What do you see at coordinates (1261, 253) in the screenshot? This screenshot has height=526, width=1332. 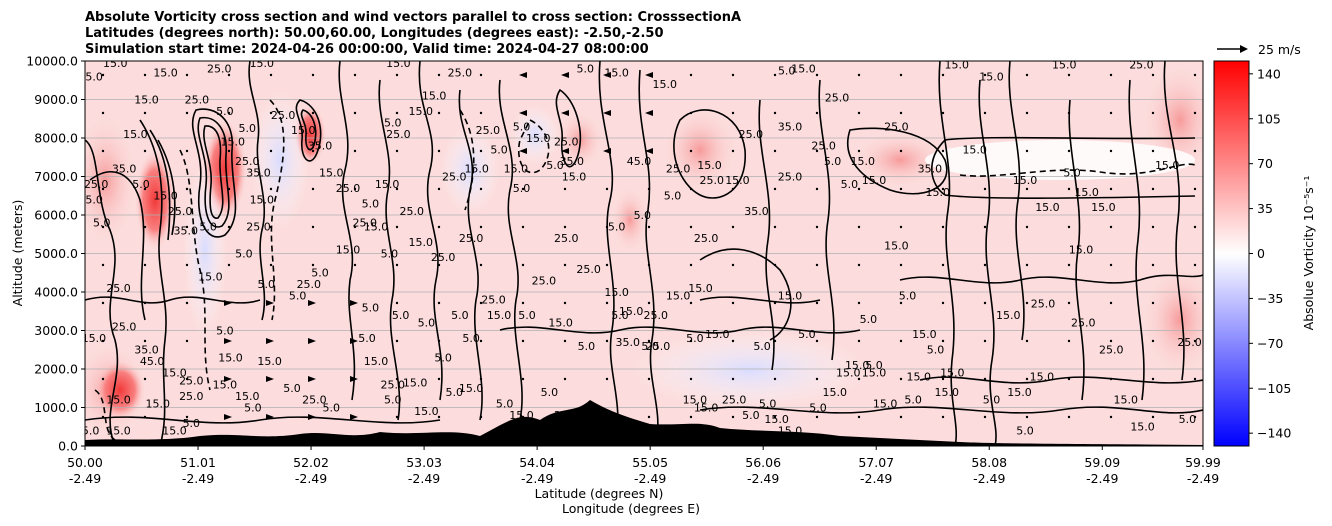 I see `colorbar-tick-label: 0` at bounding box center [1261, 253].